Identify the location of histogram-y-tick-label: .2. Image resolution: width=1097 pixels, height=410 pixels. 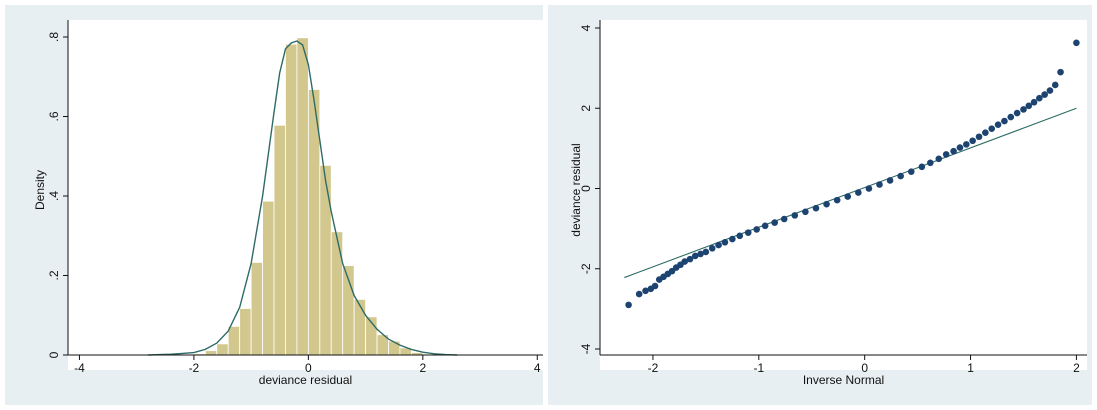
(54, 275).